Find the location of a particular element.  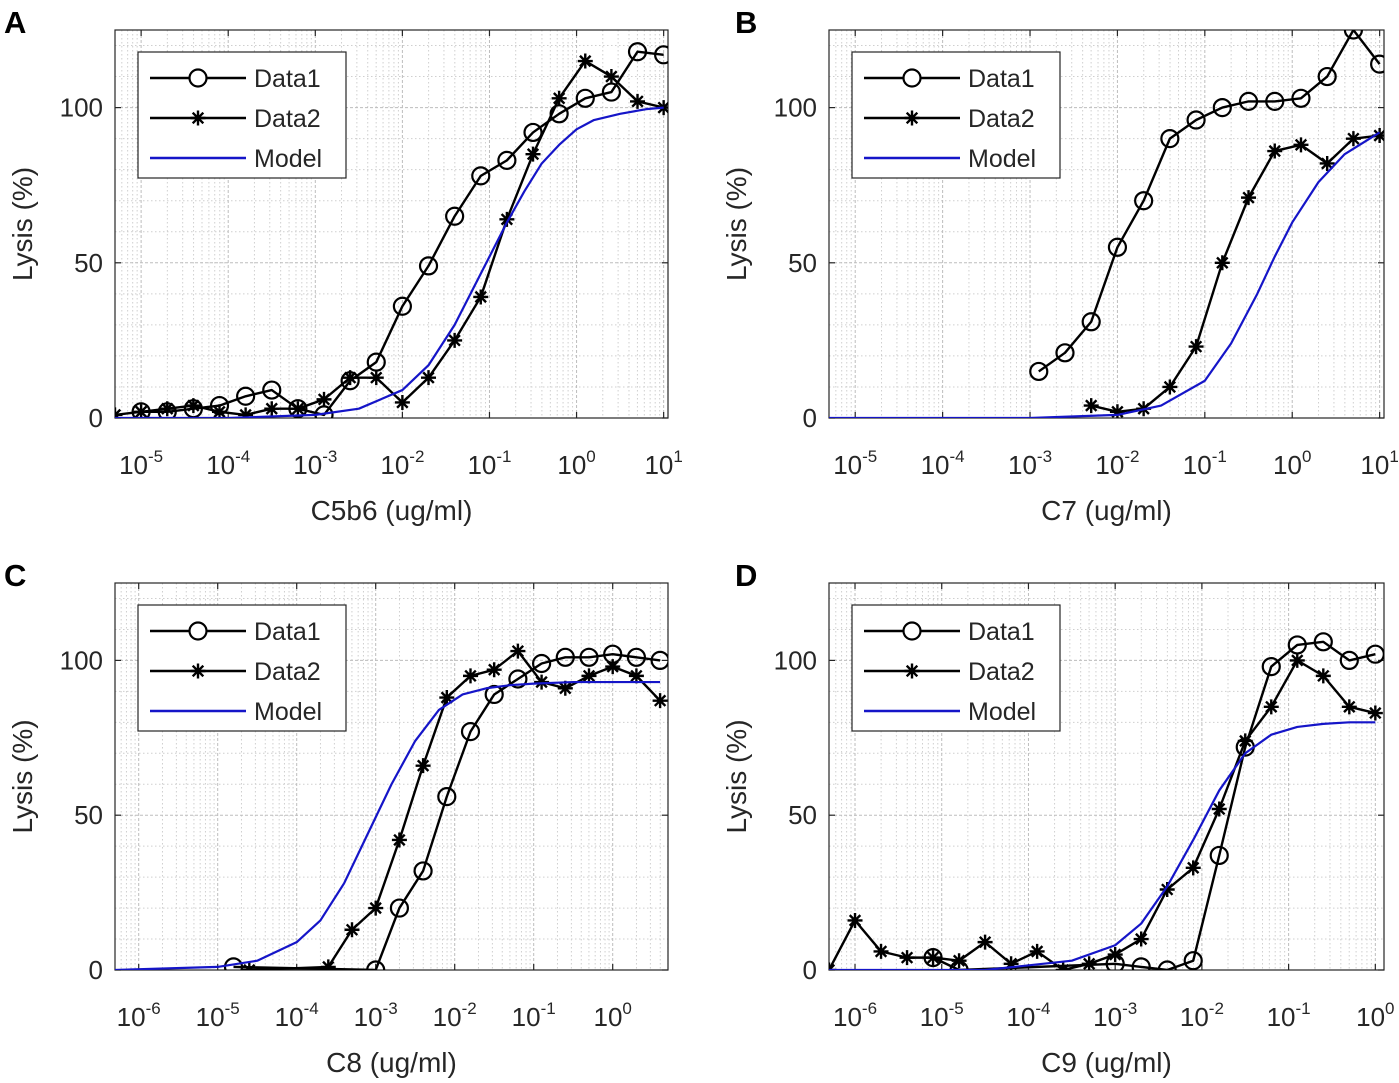

panel-label: A is located at coordinates (15, 22).